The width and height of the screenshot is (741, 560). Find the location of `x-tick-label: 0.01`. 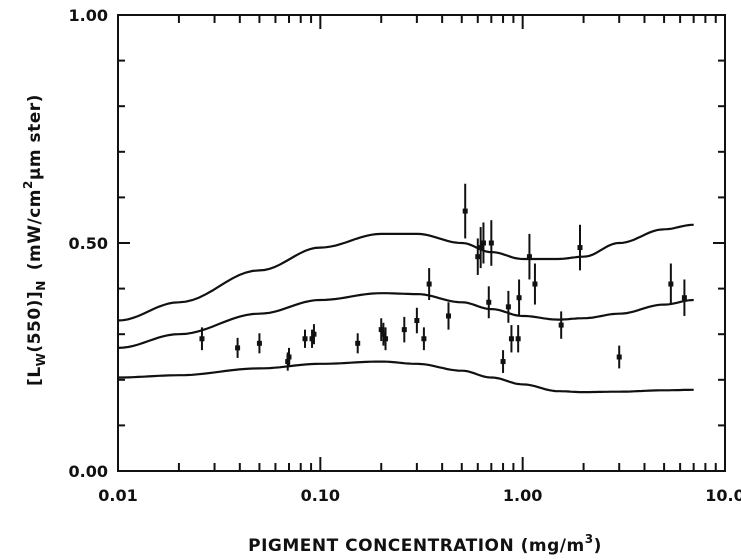

x-tick-label: 0.01 is located at coordinates (117, 495).